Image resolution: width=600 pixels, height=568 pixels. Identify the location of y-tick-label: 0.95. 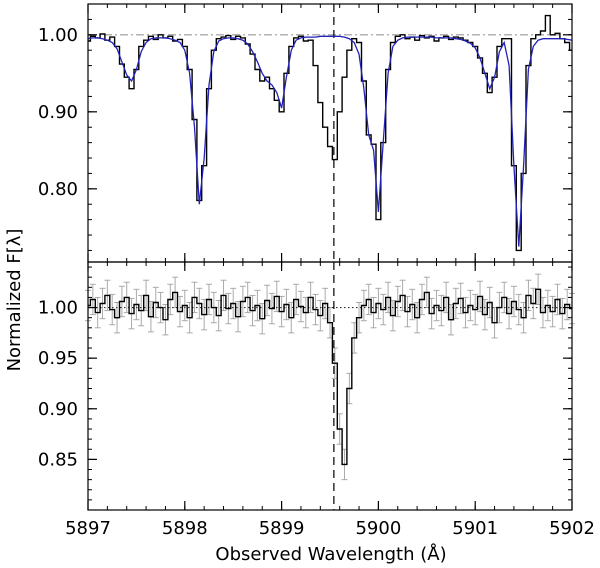
(58, 358).